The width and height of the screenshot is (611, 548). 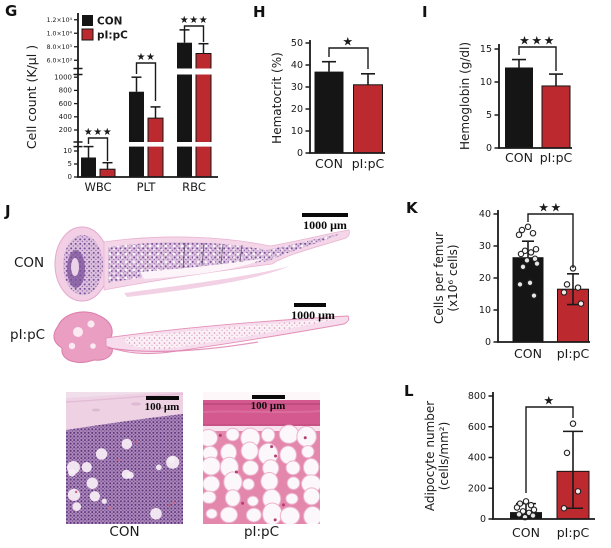 I want to click on y-tick-label: 10, so click(x=67, y=151).